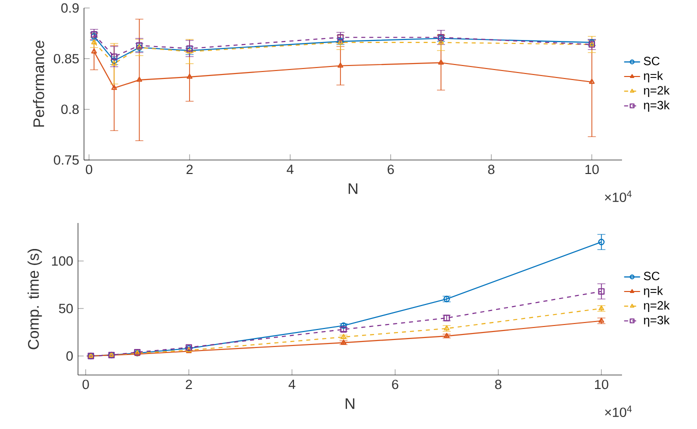 The image size is (697, 429). I want to click on y-tick-label: 0.75, so click(66, 160).